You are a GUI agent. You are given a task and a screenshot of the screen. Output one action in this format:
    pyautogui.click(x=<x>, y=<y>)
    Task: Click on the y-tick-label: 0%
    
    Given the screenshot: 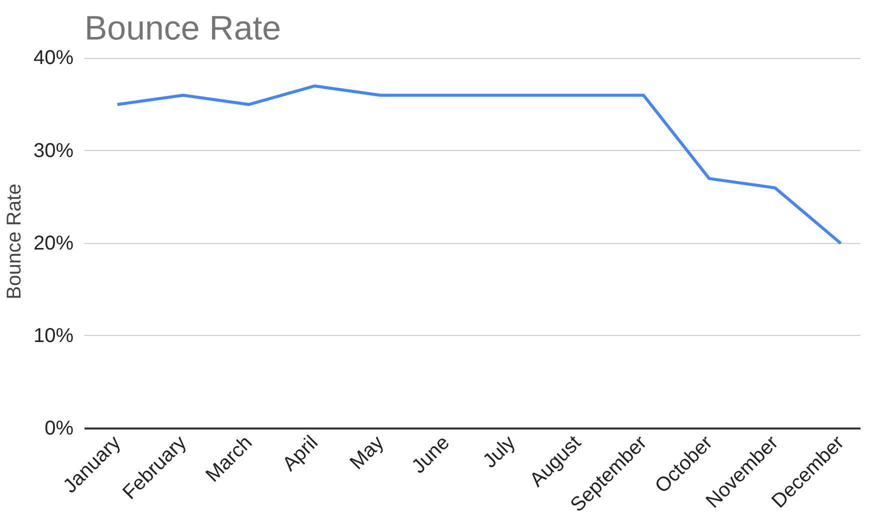 What is the action you would take?
    pyautogui.click(x=59, y=429)
    